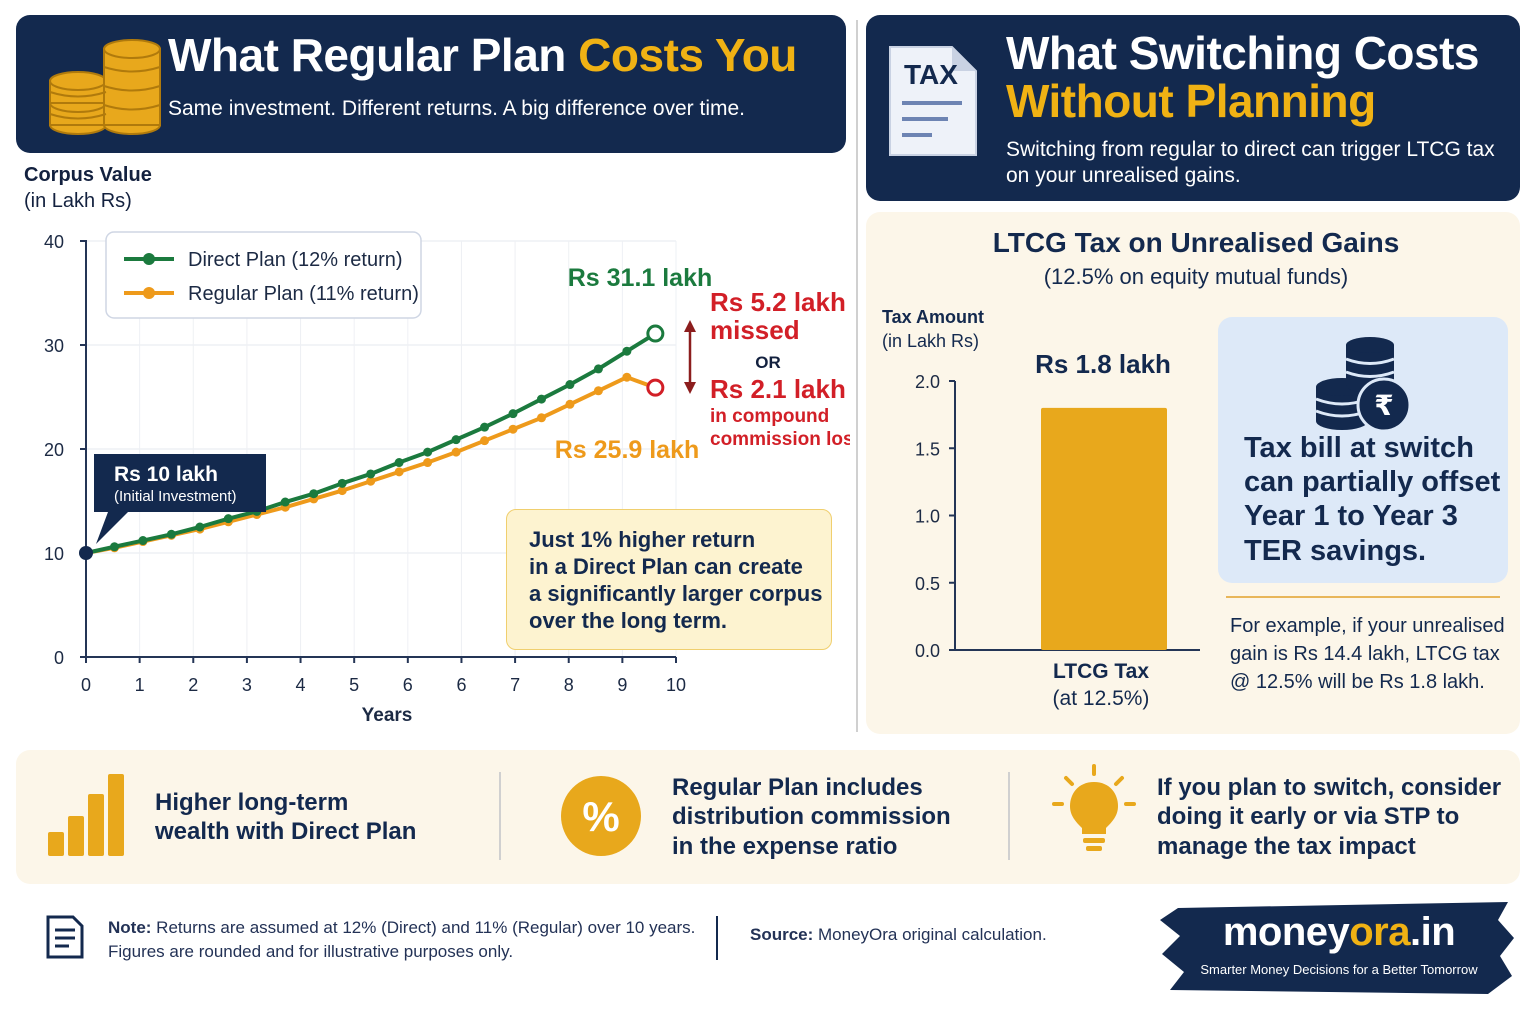  What do you see at coordinates (768, 362) in the screenshot?
I see `or-label: OR` at bounding box center [768, 362].